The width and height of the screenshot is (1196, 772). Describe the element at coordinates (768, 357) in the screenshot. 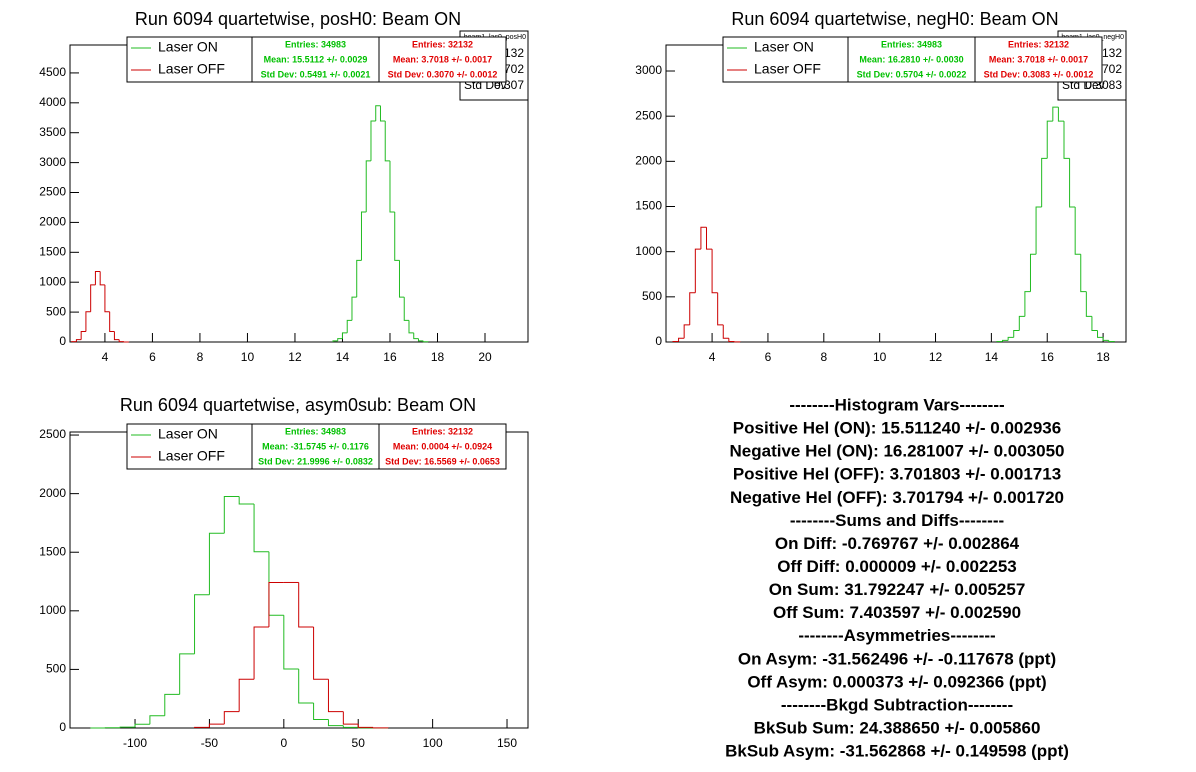

I see `x-tick-label: 6` at that location.